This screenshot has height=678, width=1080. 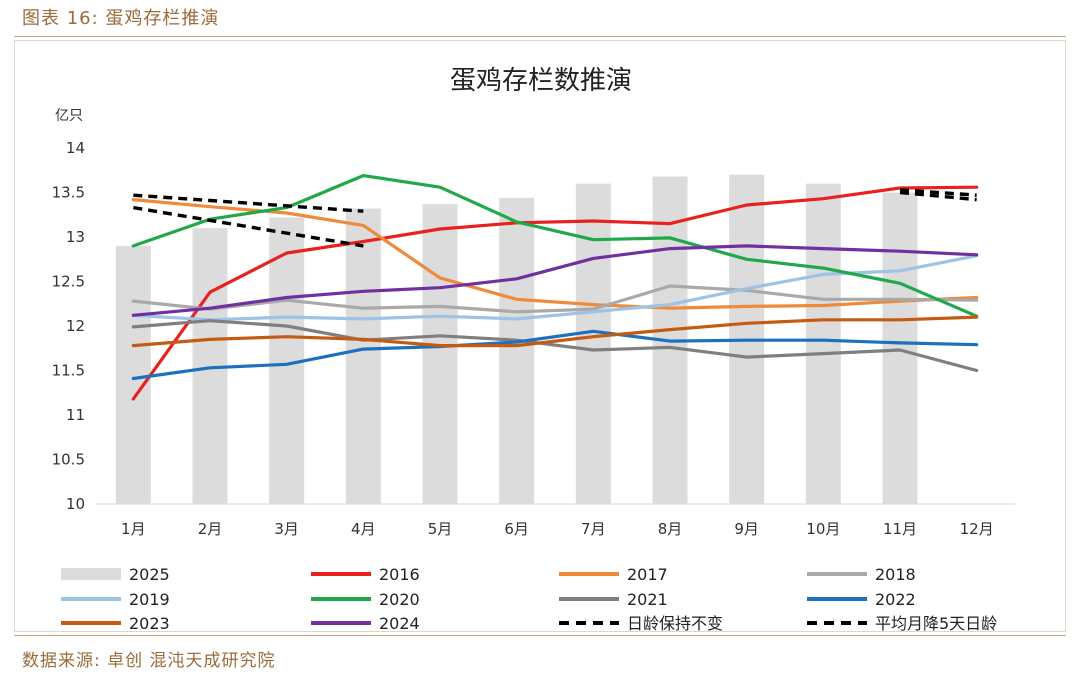 What do you see at coordinates (746, 529) in the screenshot?
I see `x-tick-label: 9月` at bounding box center [746, 529].